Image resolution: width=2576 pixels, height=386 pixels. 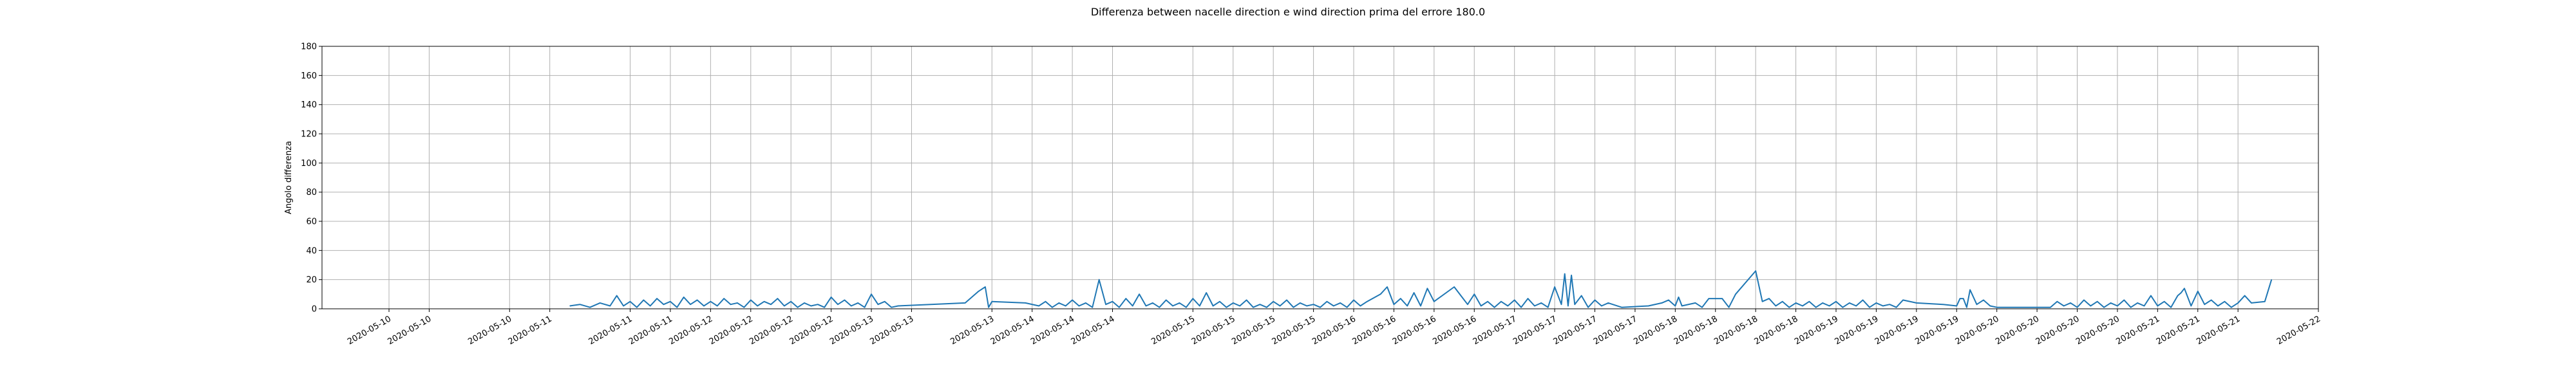 I want to click on y-tick-label: 100, so click(x=309, y=164).